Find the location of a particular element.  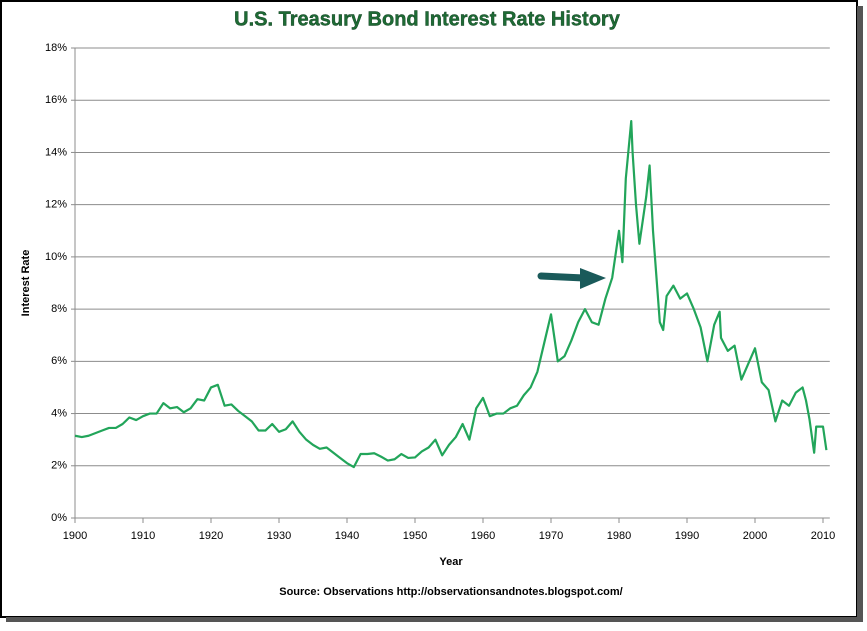

x-tick-label: 1910 is located at coordinates (143, 536).